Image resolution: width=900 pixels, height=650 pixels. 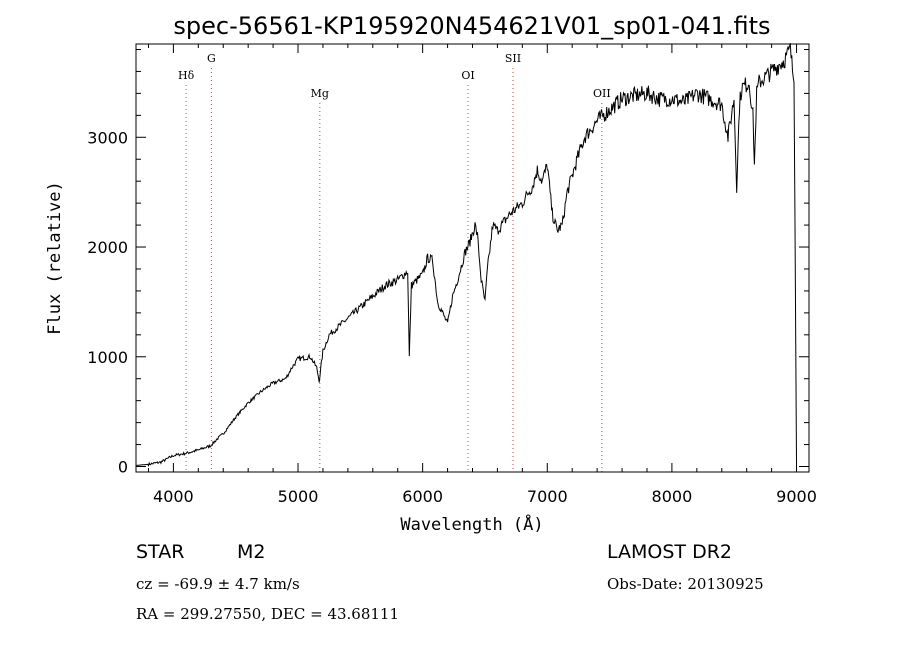 What do you see at coordinates (422, 496) in the screenshot?
I see `x-tick-label: 6000` at bounding box center [422, 496].